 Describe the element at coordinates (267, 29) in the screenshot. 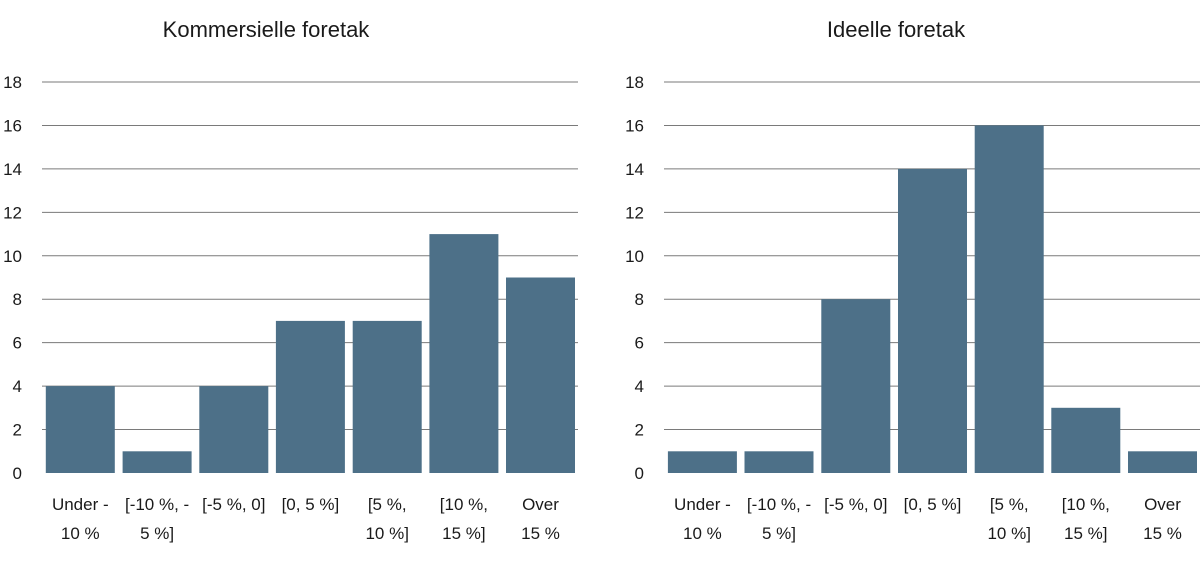

I see `chart-title: Kommersielle foretak` at that location.